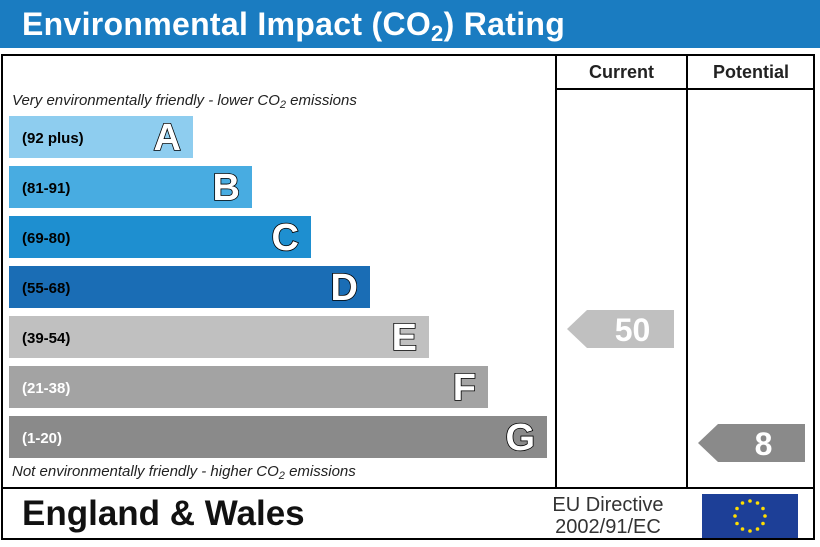 This screenshot has width=820, height=547. I want to click on column-header-rule, so click(685, 89).